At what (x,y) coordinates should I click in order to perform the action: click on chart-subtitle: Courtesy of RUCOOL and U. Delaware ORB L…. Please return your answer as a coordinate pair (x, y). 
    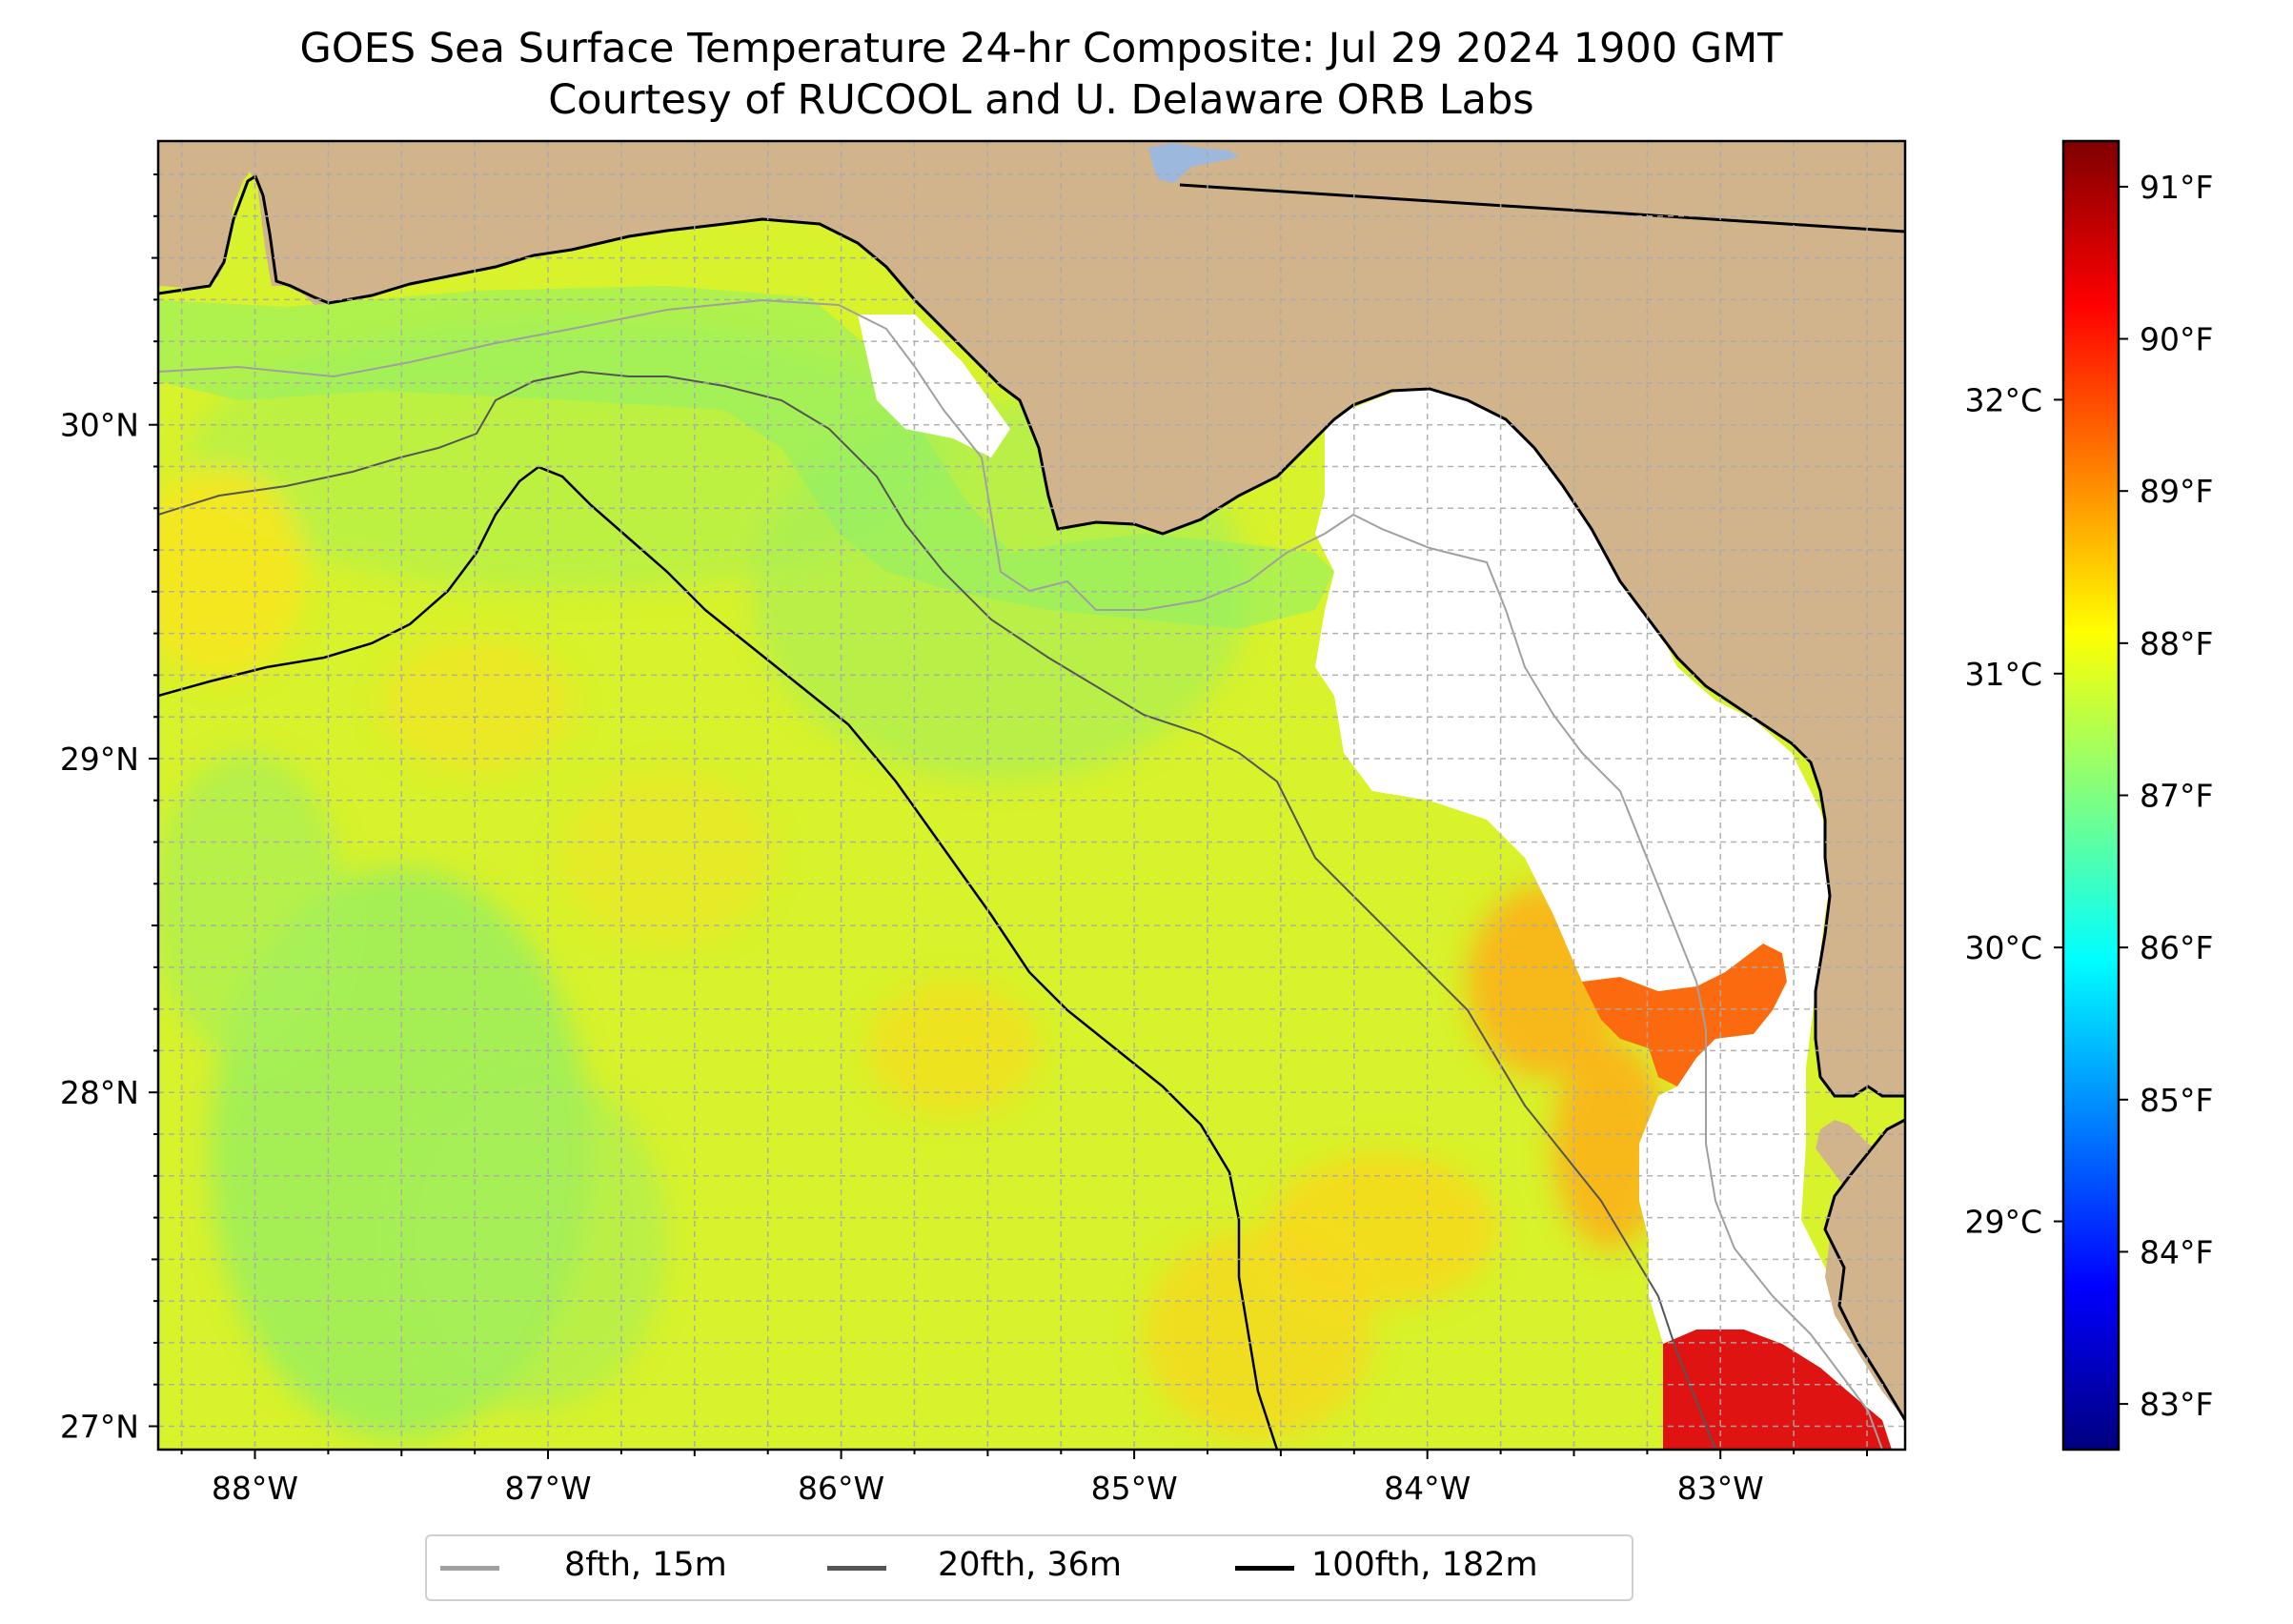
    Looking at the image, I should click on (1041, 100).